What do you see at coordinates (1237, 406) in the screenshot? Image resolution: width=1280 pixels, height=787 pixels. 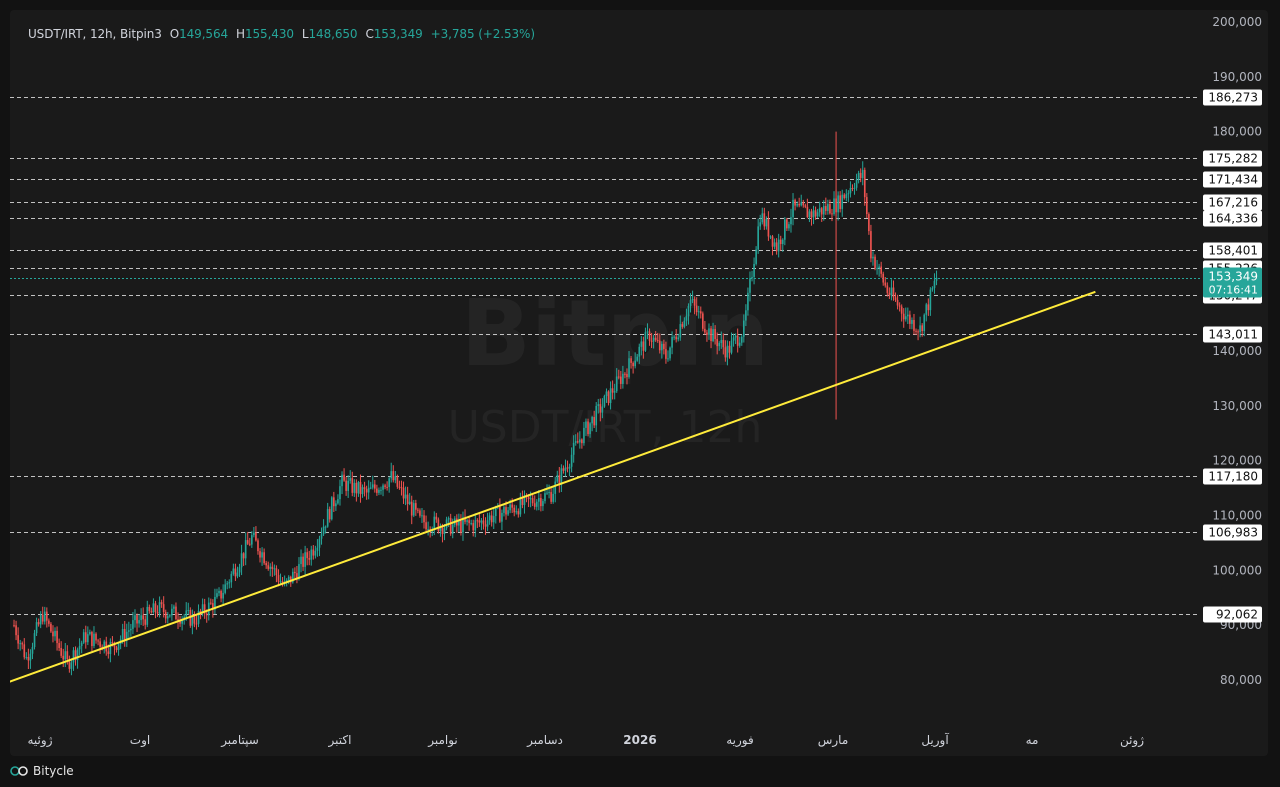 I see `y-tick-label: 130,000` at bounding box center [1237, 406].